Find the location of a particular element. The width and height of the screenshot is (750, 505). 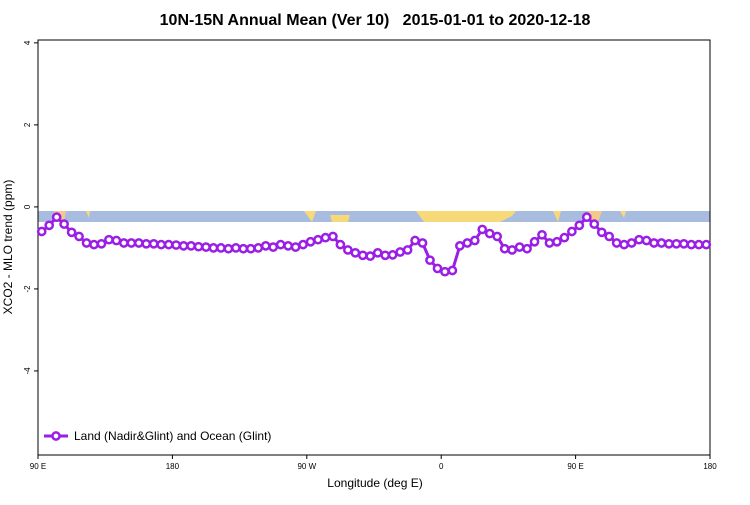

x-tick-label: 90 W is located at coordinates (306, 466).